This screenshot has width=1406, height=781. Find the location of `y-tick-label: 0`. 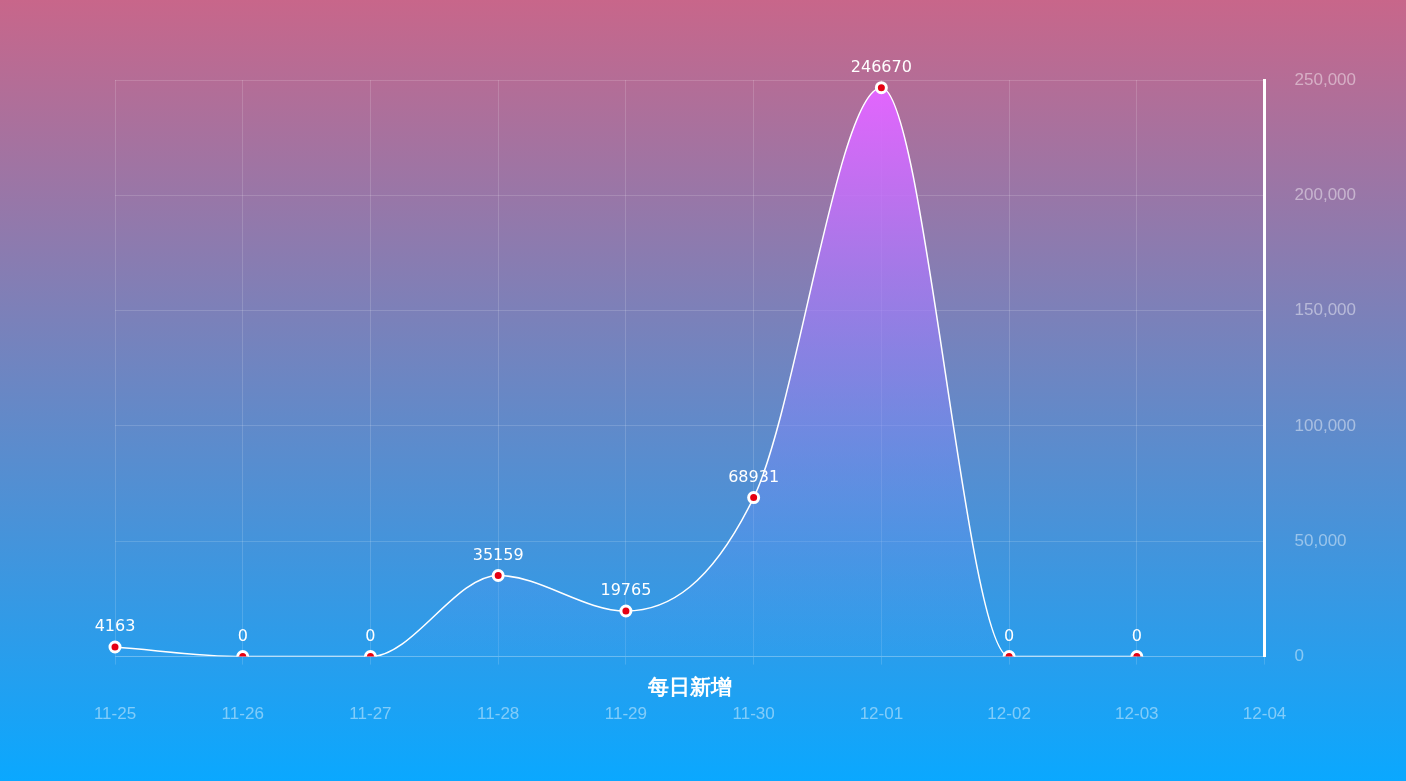

y-tick-label: 0 is located at coordinates (1299, 656).